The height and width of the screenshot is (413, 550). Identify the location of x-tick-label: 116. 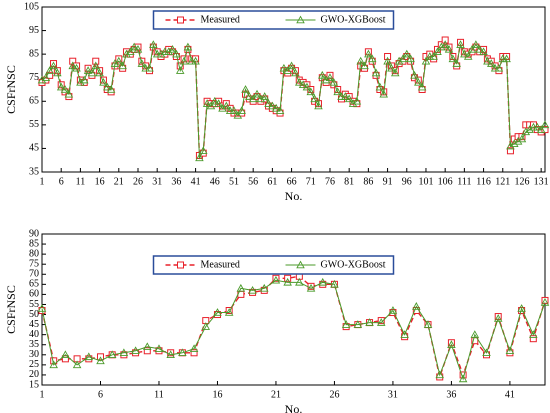
(483, 181).